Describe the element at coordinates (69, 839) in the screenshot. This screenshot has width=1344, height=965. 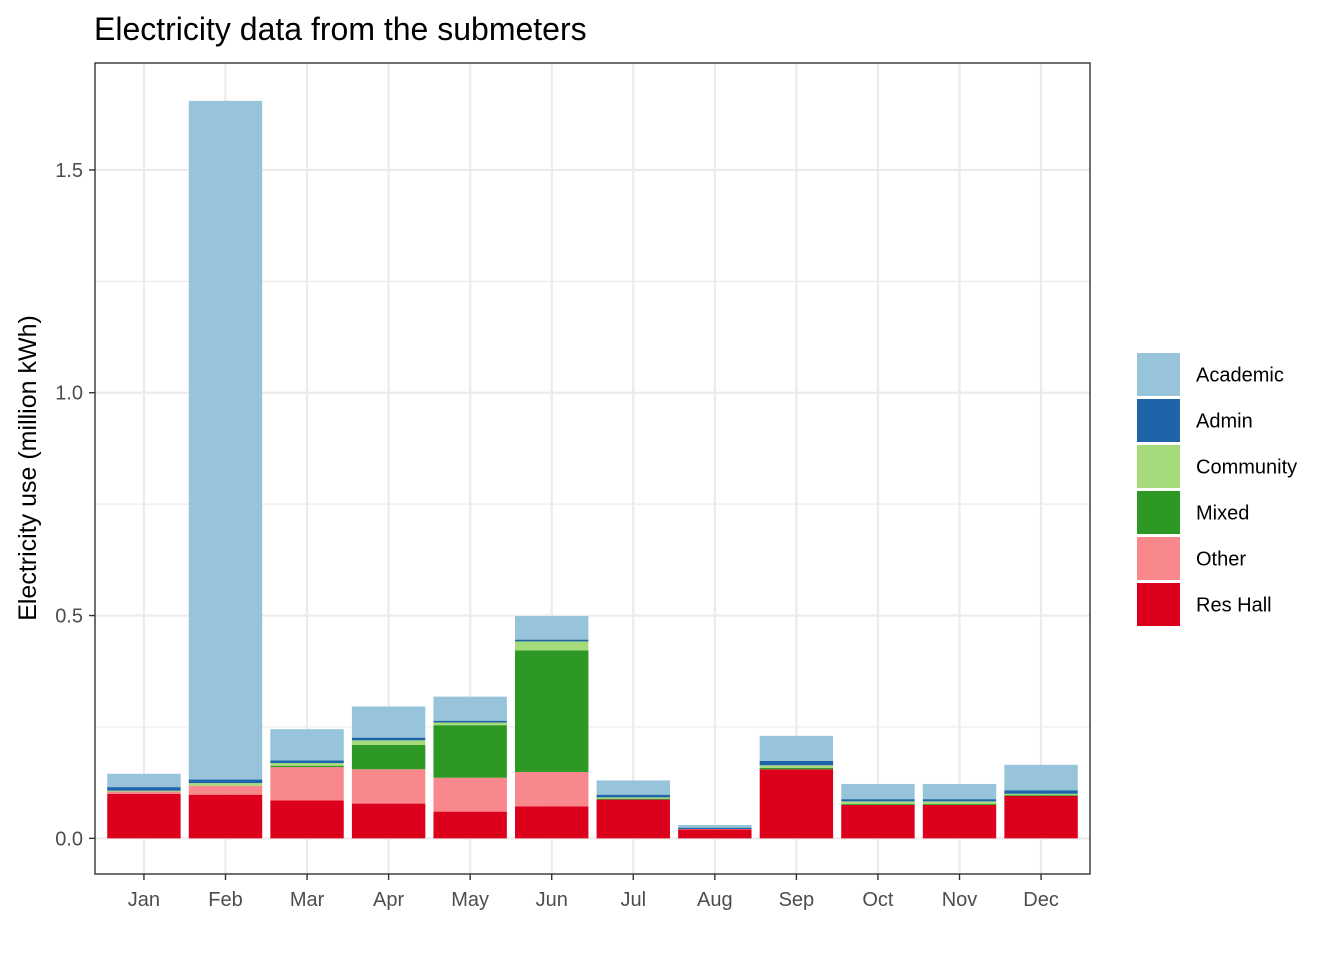
I see `y-tick-label: 0.0` at that location.